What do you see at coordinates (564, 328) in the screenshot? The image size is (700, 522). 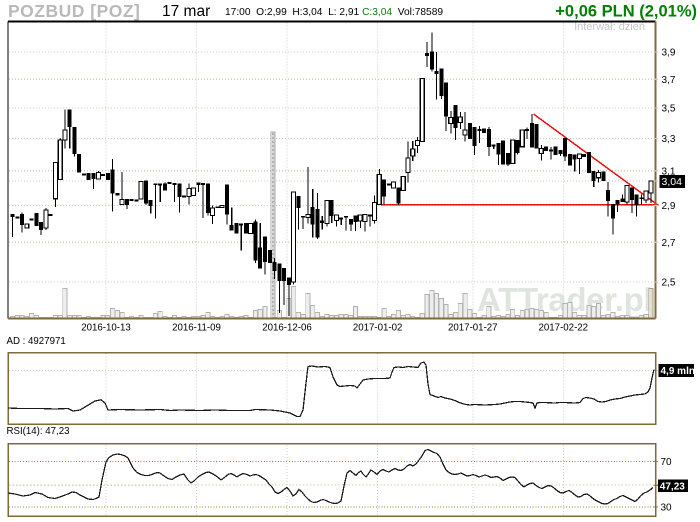 I see `svg-text: 2017-02-22` at bounding box center [564, 328].